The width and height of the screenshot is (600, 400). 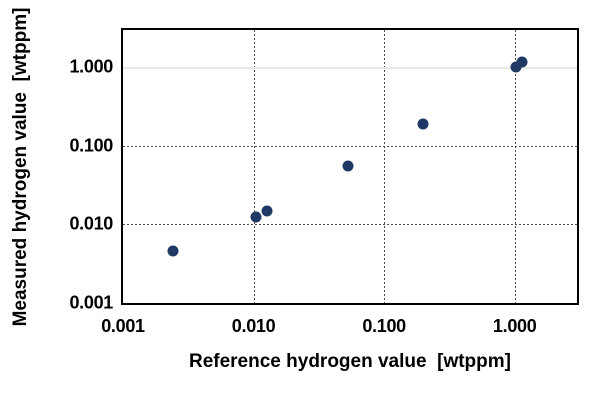 What do you see at coordinates (349, 361) in the screenshot?
I see `x-axis-title: Reference hydrogen value [wtppm]` at bounding box center [349, 361].